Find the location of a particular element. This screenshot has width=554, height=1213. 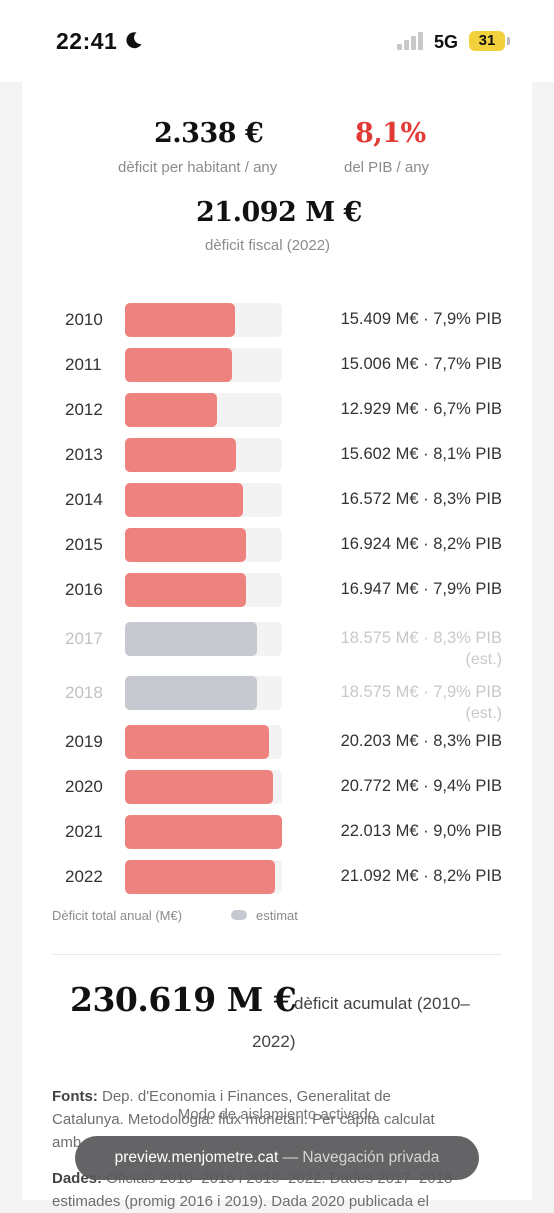

gdp-value: 8,1% is located at coordinates (390, 133).